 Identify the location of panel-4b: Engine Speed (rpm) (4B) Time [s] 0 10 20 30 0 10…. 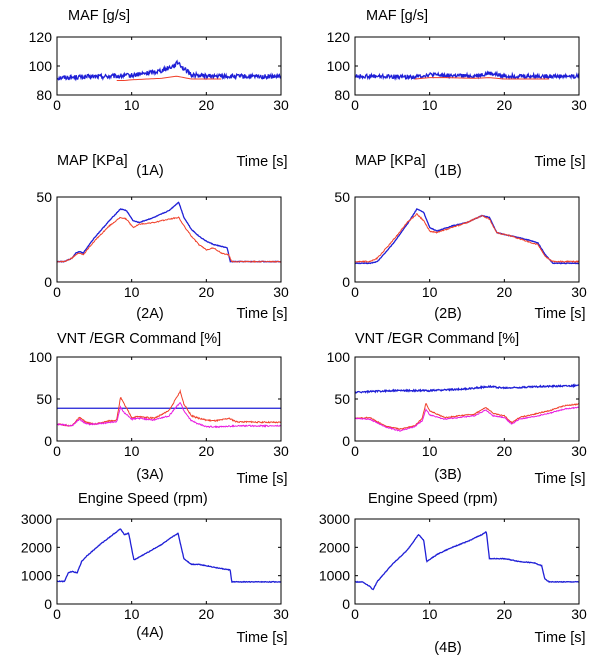
(453, 573).